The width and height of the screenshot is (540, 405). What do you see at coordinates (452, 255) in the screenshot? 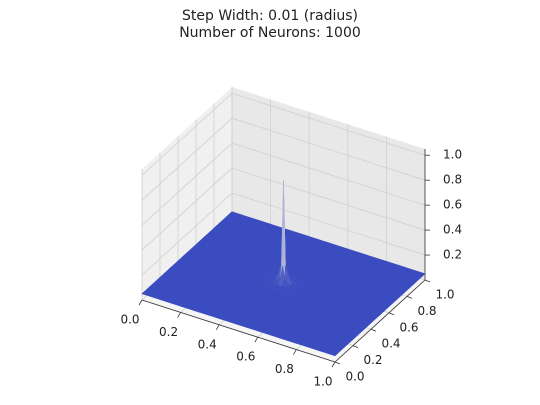
I see `z-tick-label: 0.2` at bounding box center [452, 255].